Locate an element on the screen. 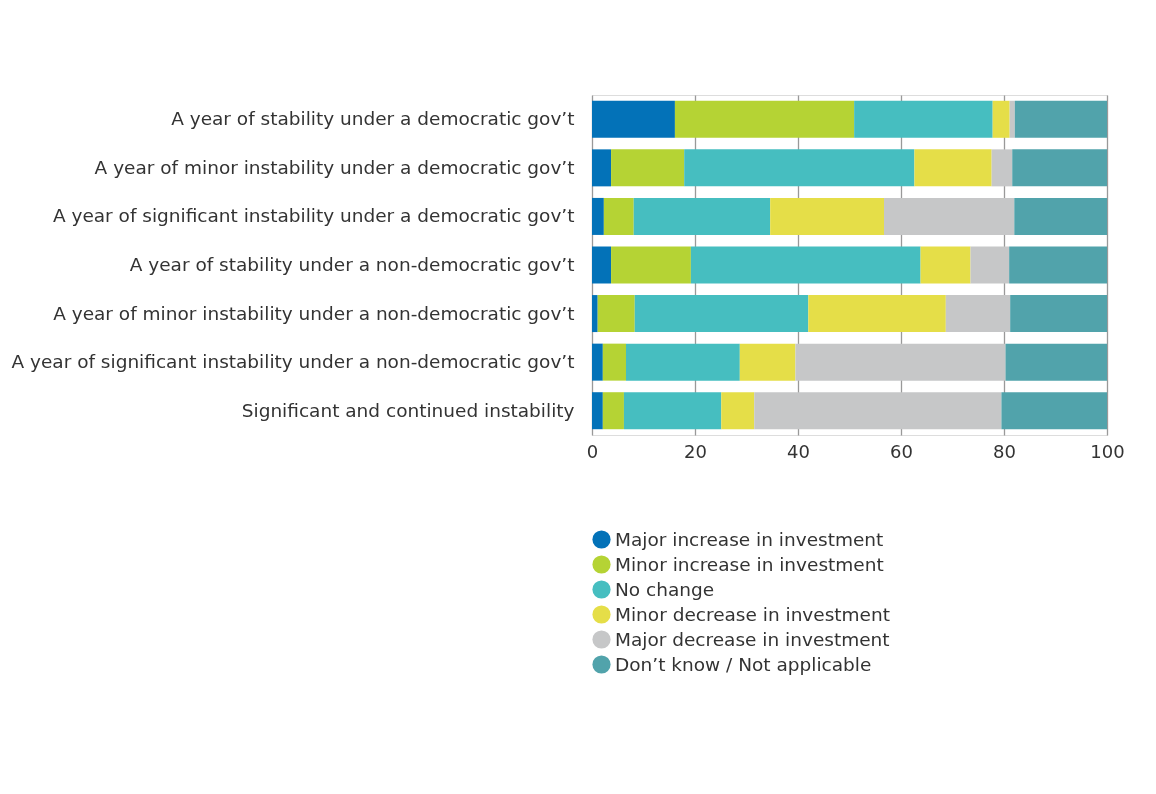 This screenshot has width=1156, height=794. y-tick-label: A year of minor instability under a democratic gov’t is located at coordinates (334, 167).